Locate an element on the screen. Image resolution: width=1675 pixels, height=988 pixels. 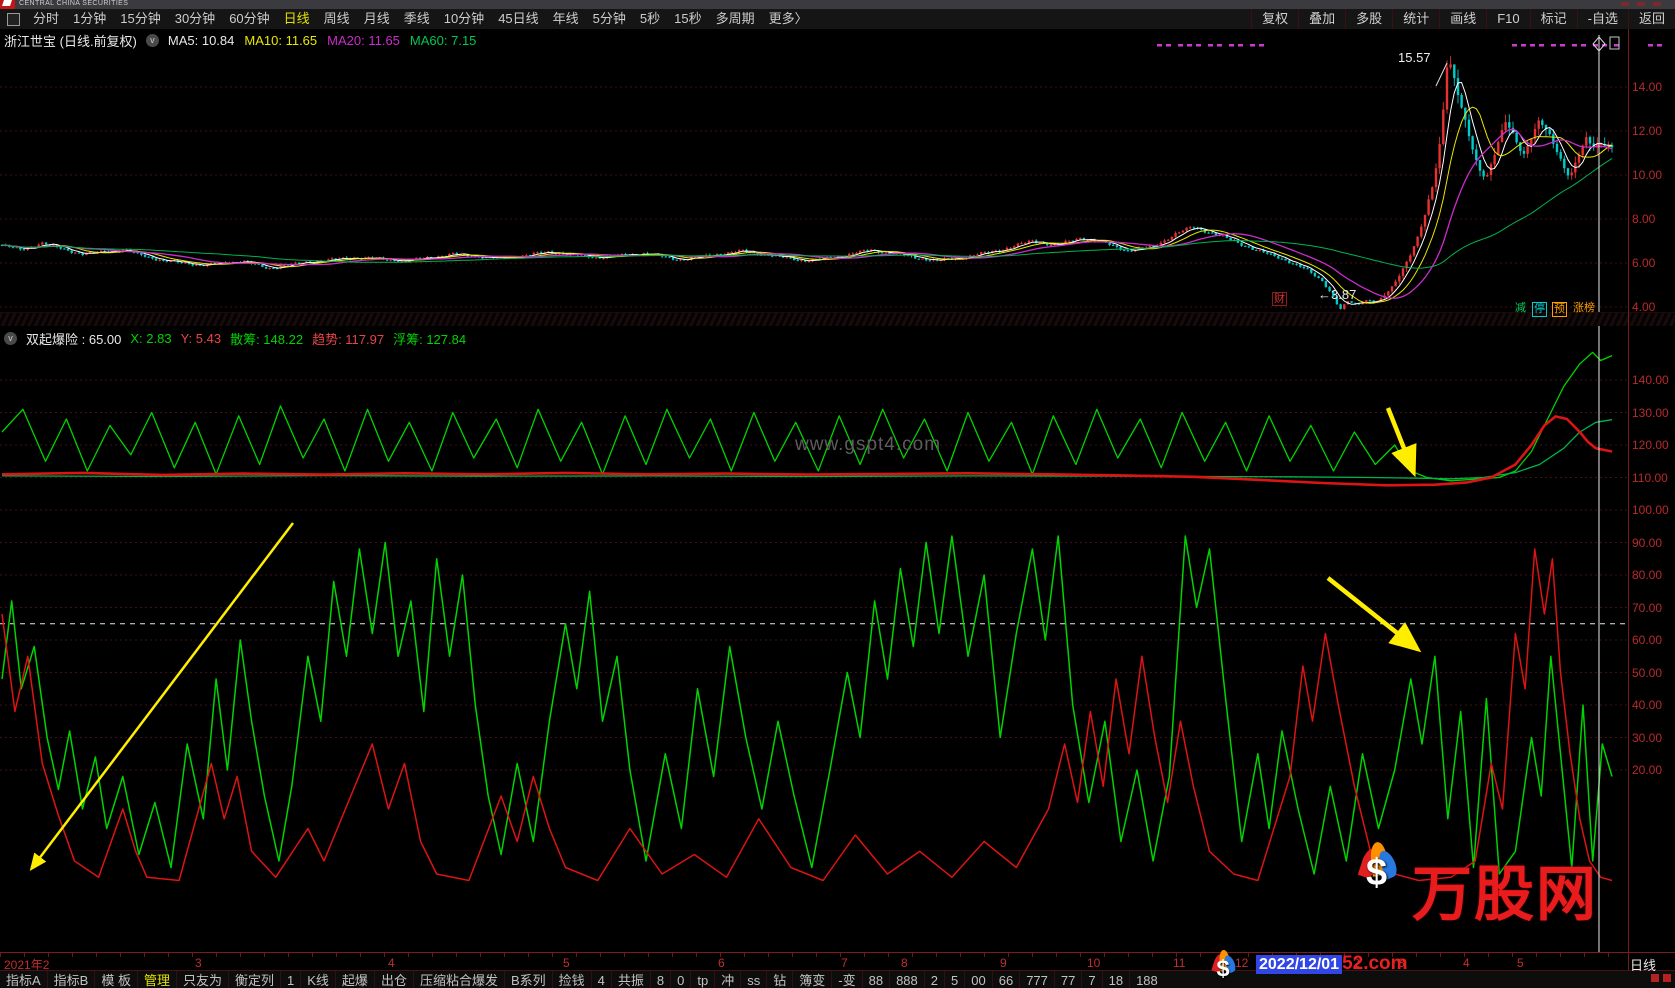
toolbar-button-多股: 多股 is located at coordinates (1368, 19).